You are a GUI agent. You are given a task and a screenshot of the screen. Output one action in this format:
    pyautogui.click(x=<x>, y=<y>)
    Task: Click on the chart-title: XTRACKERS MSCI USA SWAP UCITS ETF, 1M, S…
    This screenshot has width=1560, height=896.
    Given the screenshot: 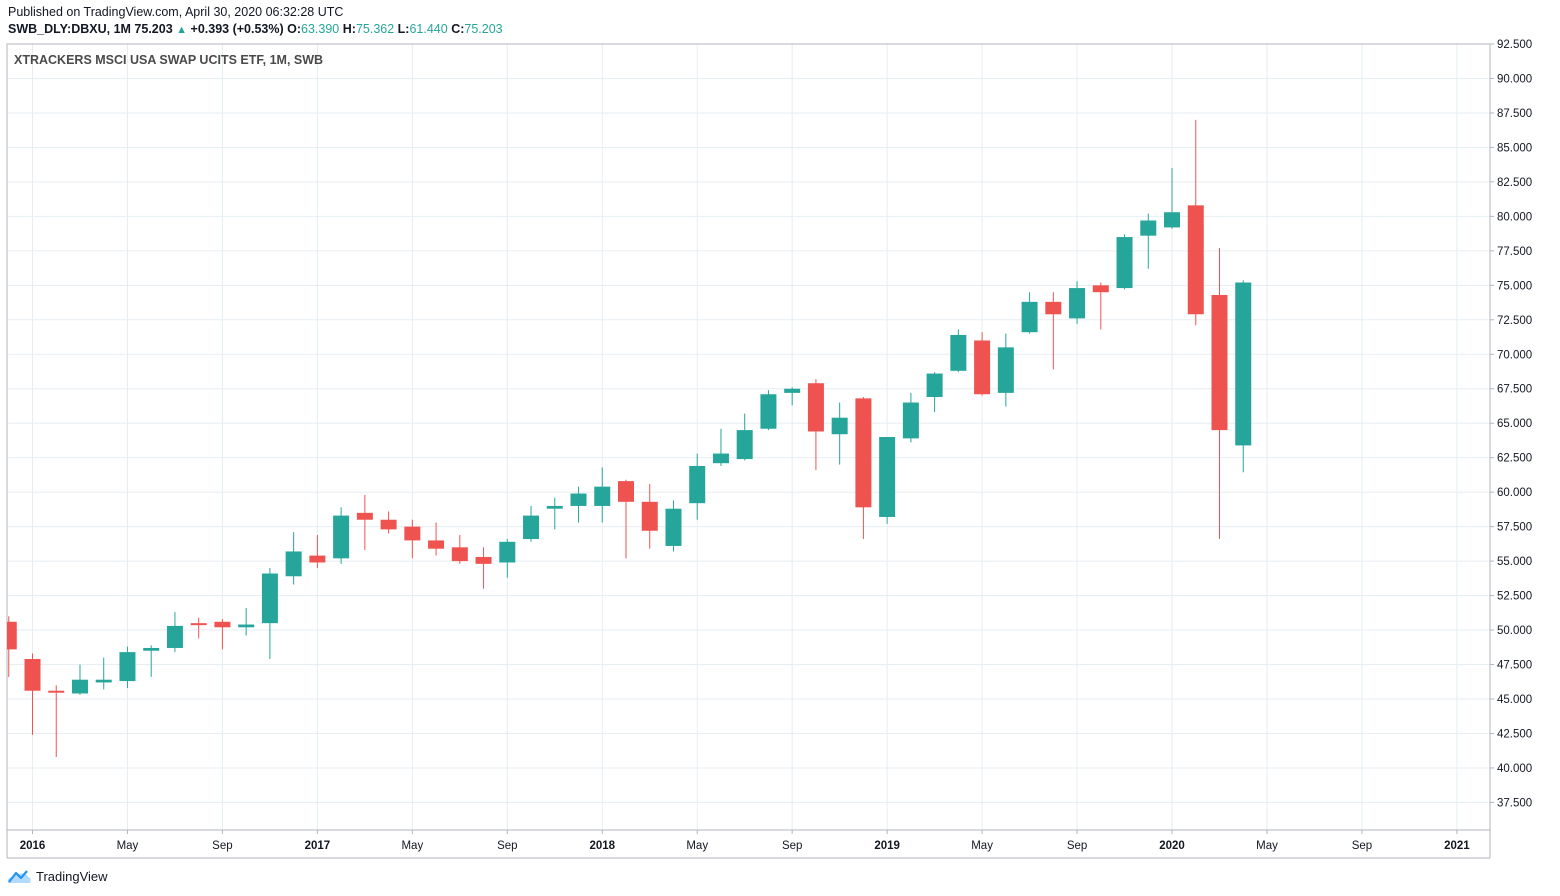 What is the action you would take?
    pyautogui.click(x=169, y=60)
    